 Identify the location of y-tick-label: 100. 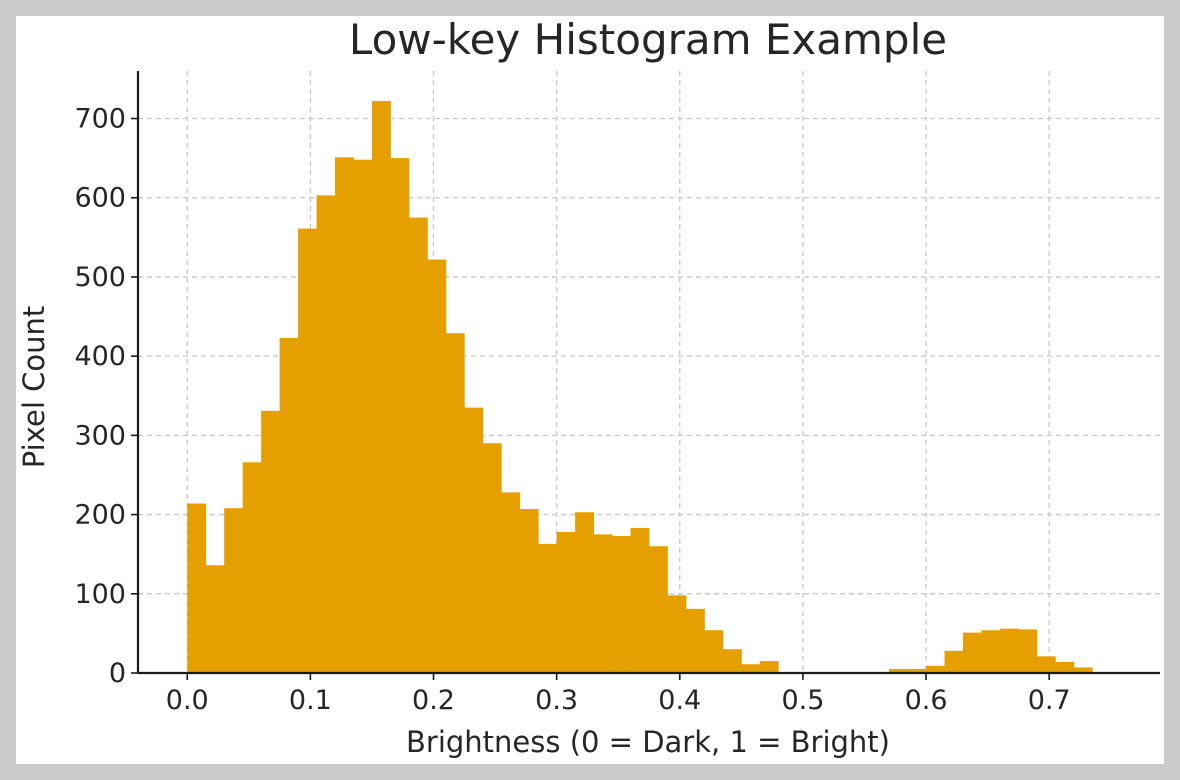
(100, 594).